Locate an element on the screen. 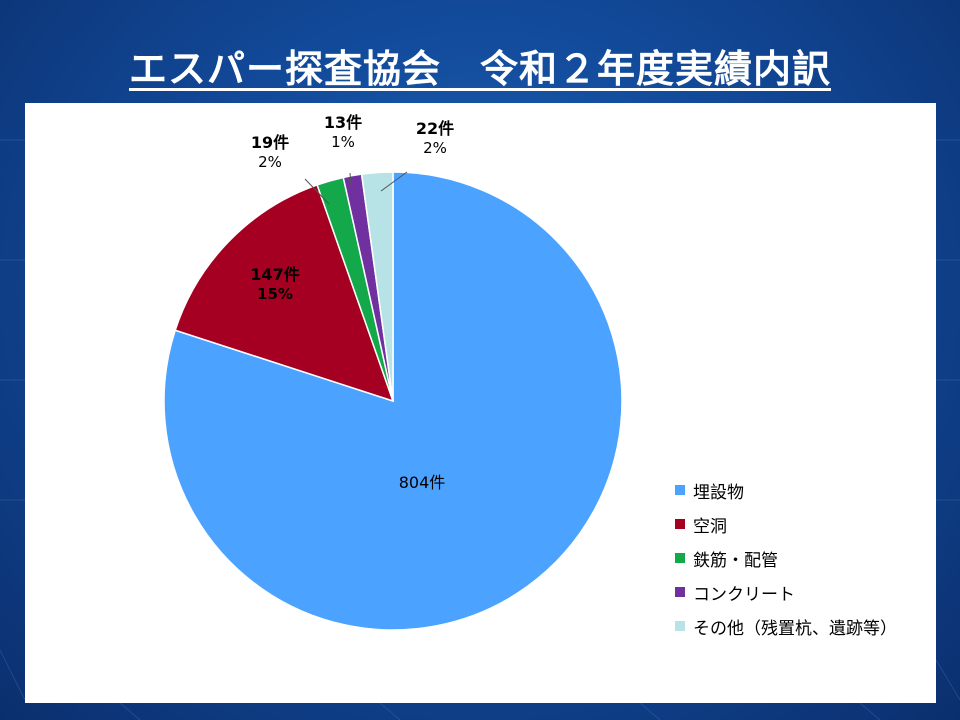 This screenshot has height=720, width=960. slide-title: エスパー探査協会 令和２年度実績内訳 is located at coordinates (480, 65).